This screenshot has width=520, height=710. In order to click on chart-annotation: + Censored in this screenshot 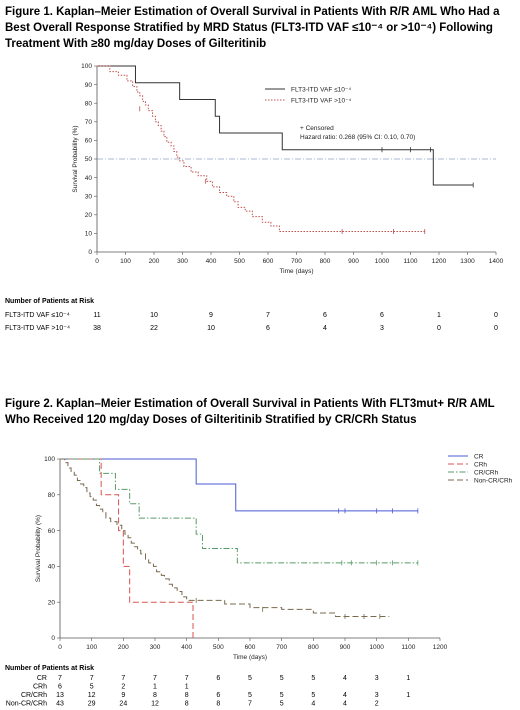, I will do `click(317, 128)`.